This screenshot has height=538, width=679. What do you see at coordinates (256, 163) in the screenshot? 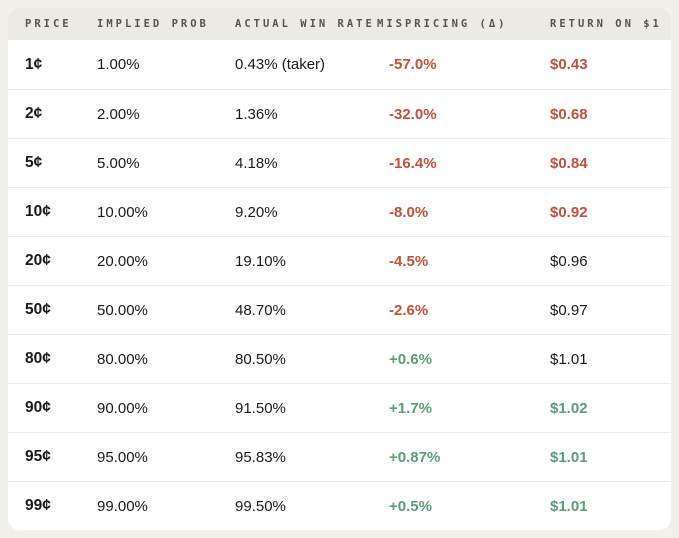
I see `actual-win-rate-cell: 4.18%` at bounding box center [256, 163].